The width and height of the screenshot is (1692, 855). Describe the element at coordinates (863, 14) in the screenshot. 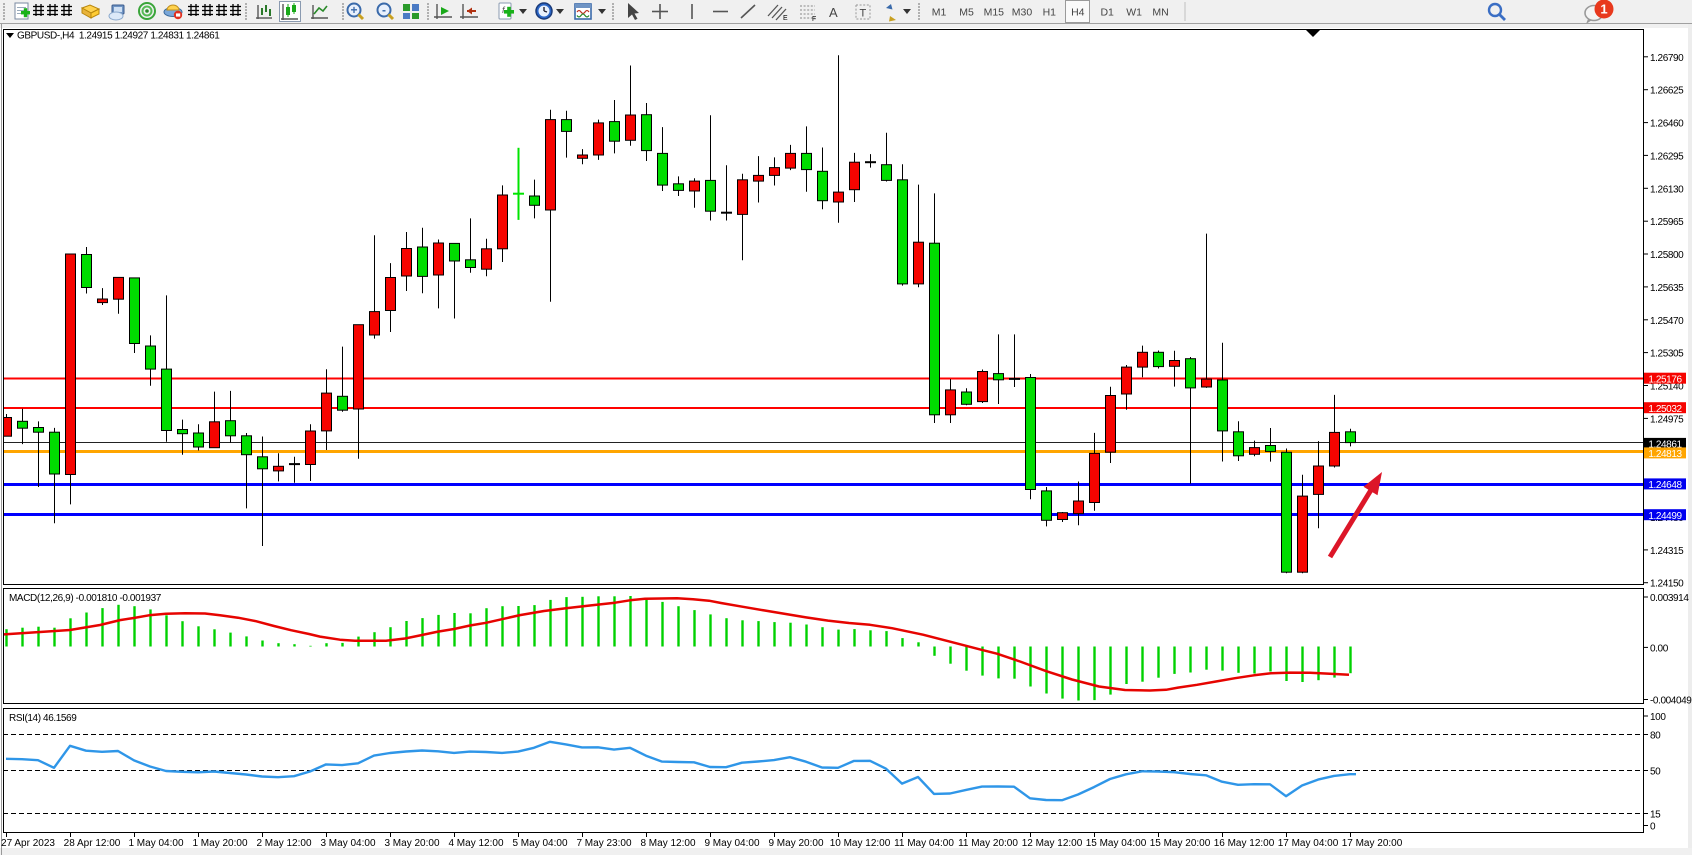

I see `svg-text: T` at that location.